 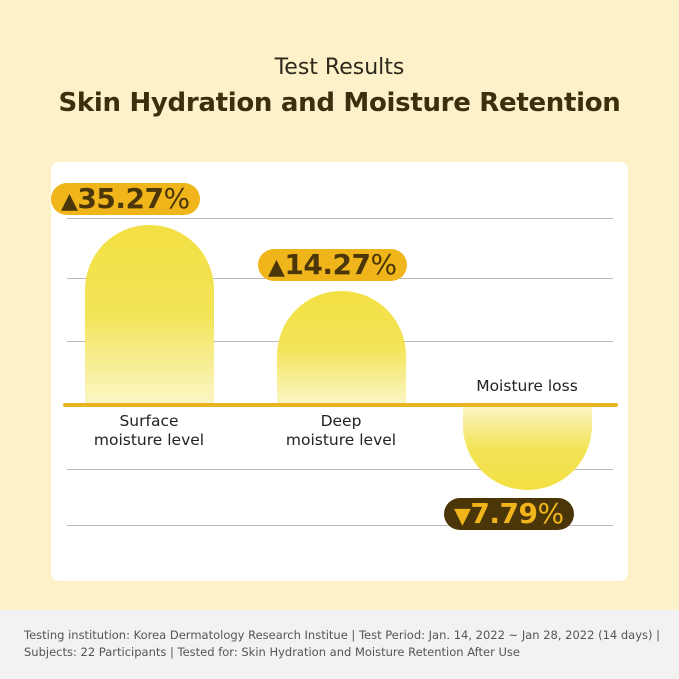 I want to click on category-label: Deep moisture level, so click(x=341, y=431).